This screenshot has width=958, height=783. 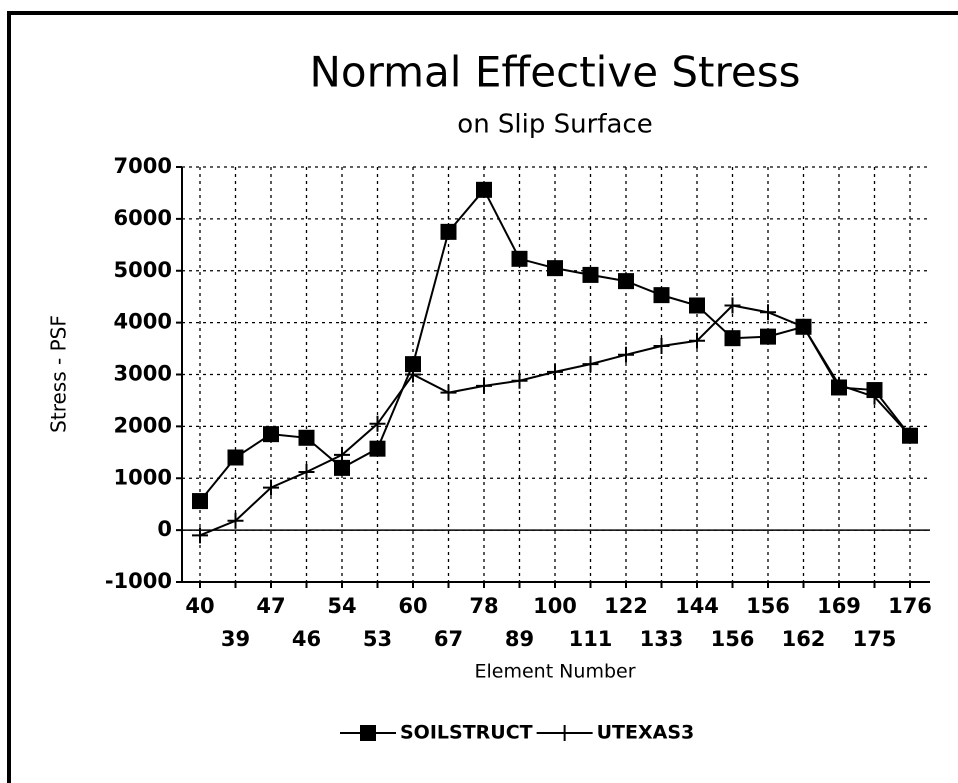 I want to click on y-tick-label: 3000, so click(x=143, y=374).